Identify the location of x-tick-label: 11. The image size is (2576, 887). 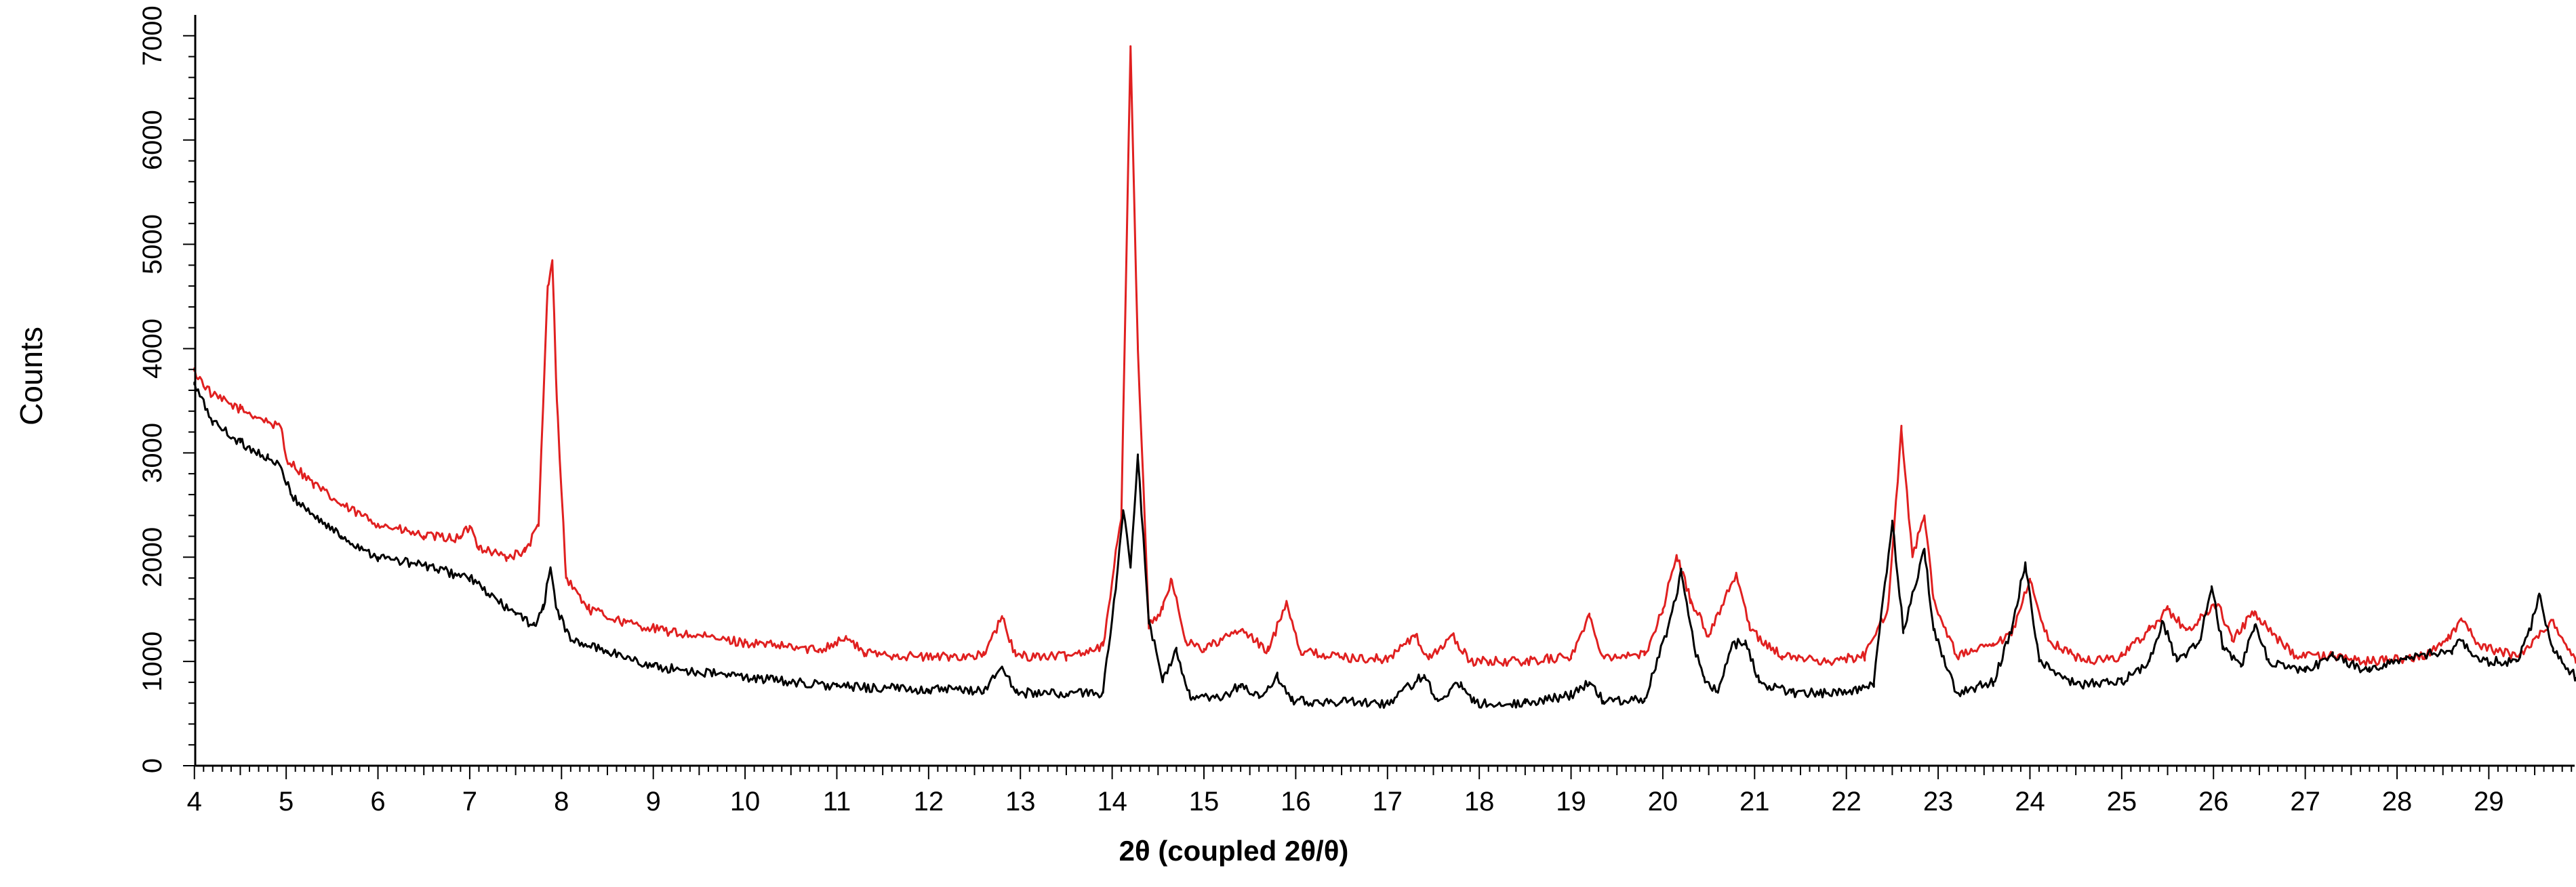
(837, 802).